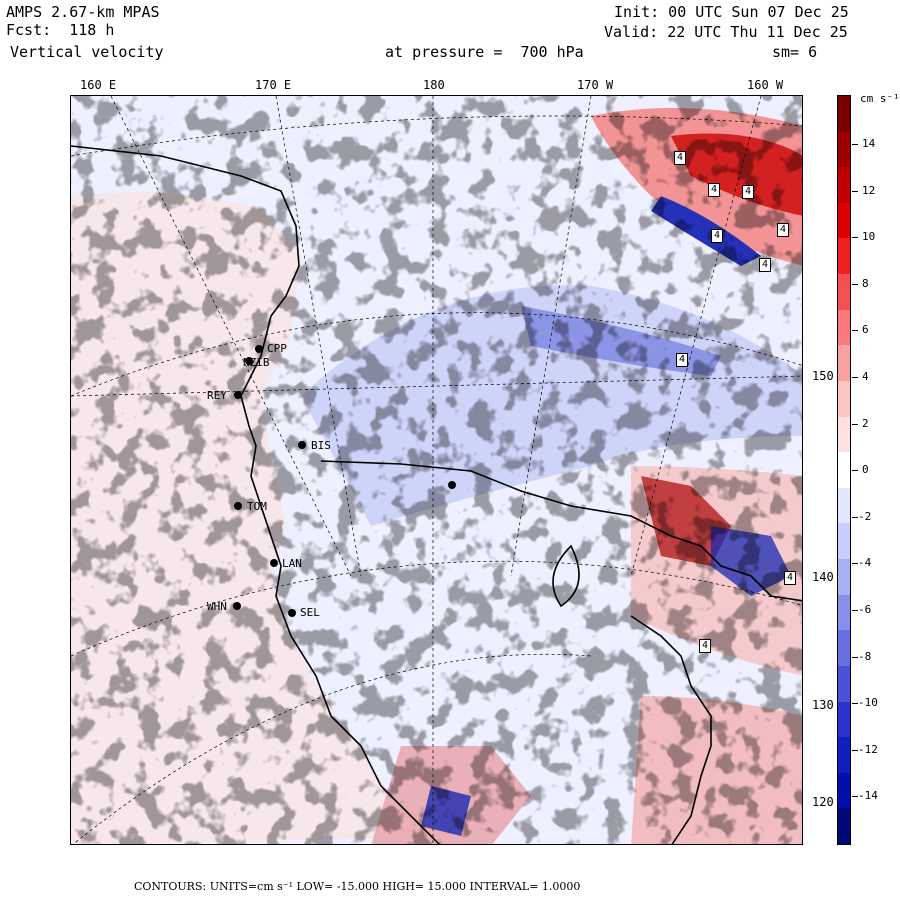 Image resolution: width=900 pixels, height=900 pixels. What do you see at coordinates (257, 506) in the screenshot?
I see `station-tom-label: TOM` at bounding box center [257, 506].